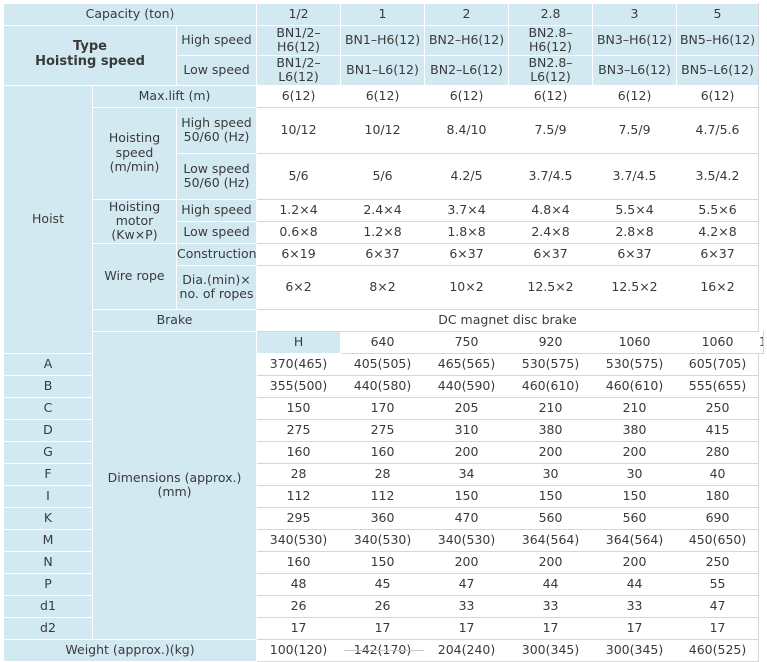 The image size is (767, 662). I want to click on value-cell: 3.7/4.5, so click(551, 176).